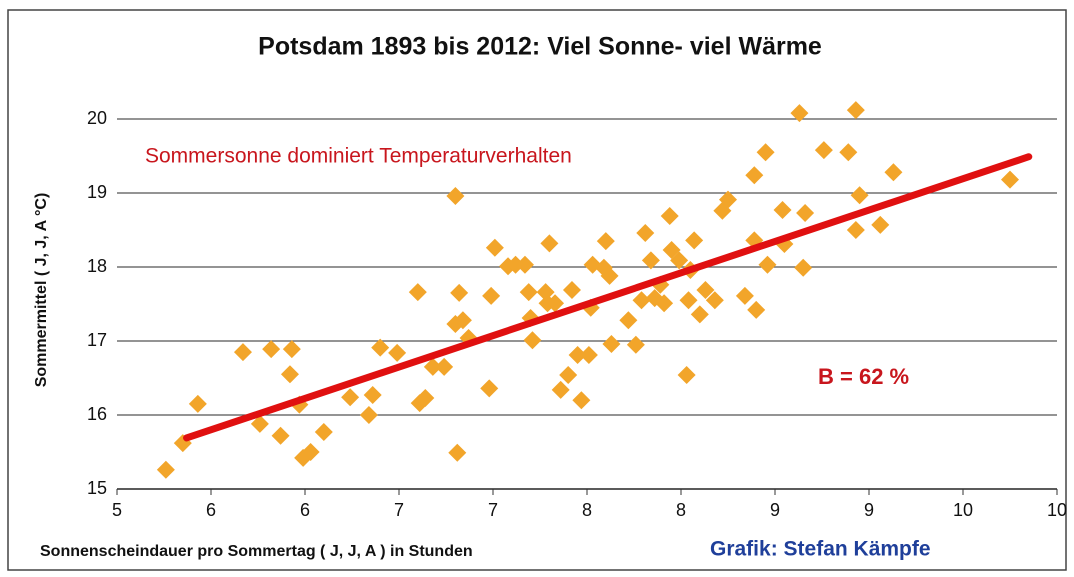 Image resolution: width=1074 pixels, height=577 pixels. What do you see at coordinates (97, 266) in the screenshot?
I see `y-tick-label: 18` at bounding box center [97, 266].